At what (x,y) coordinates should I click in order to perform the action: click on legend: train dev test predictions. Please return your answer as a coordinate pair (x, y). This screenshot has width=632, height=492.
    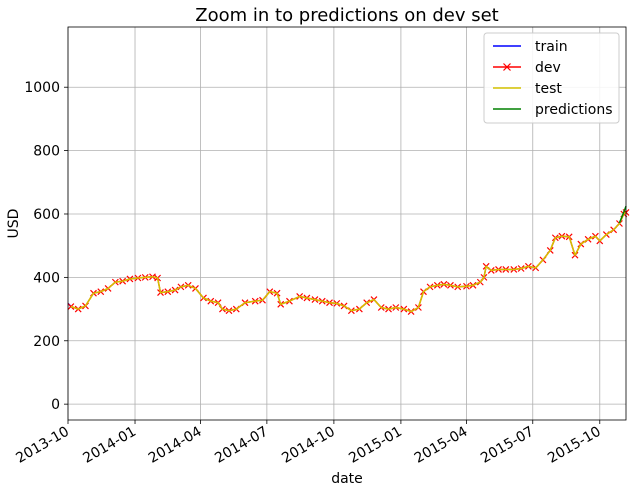
    Looking at the image, I should click on (551, 78).